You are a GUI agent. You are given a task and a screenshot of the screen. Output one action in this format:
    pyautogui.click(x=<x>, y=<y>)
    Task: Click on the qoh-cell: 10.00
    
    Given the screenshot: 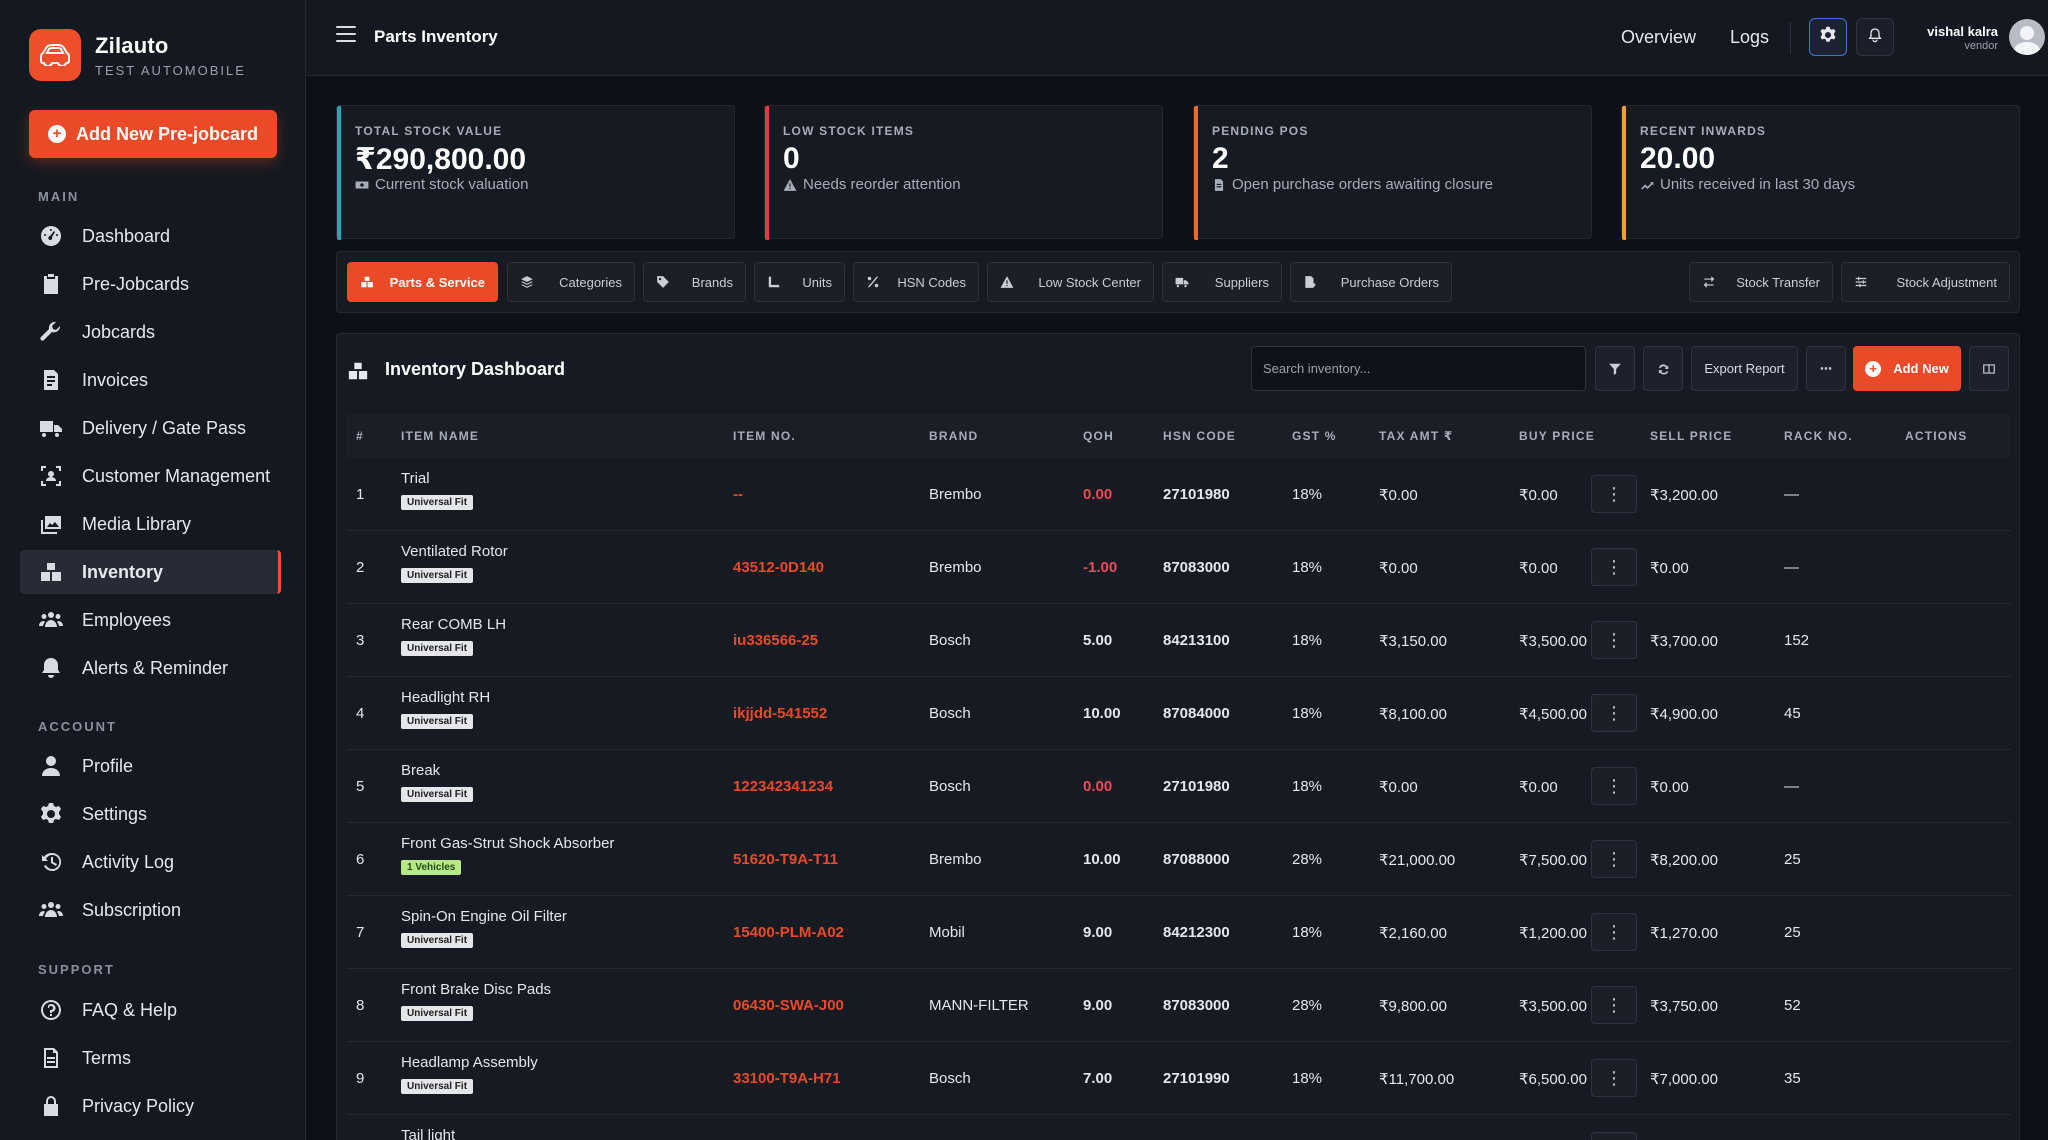 What is the action you would take?
    pyautogui.click(x=1102, y=859)
    